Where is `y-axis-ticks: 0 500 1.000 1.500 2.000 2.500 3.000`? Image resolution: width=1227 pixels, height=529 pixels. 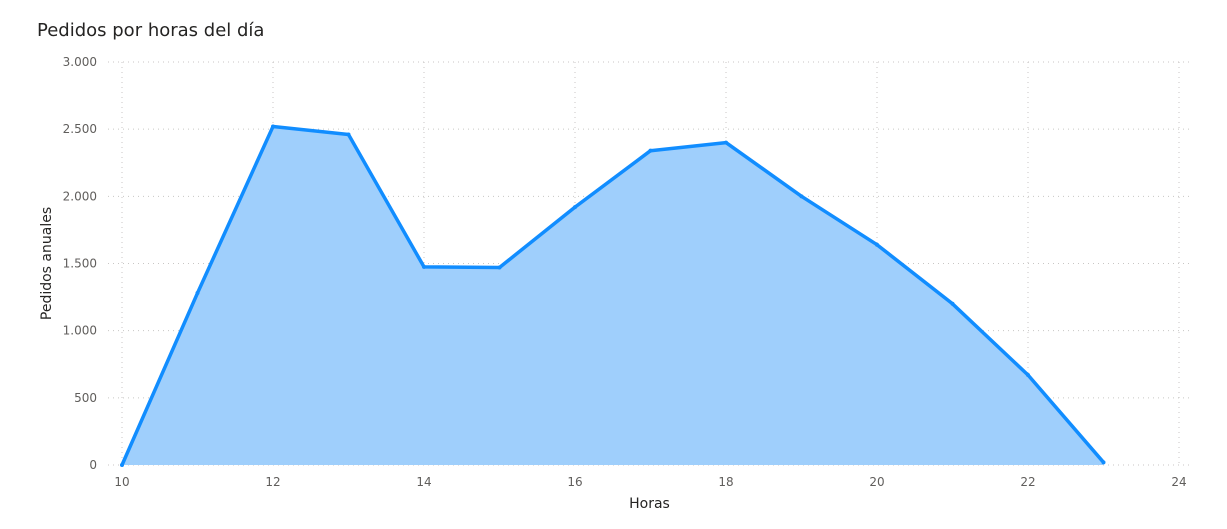 y-axis-ticks: 0 500 1.000 1.500 2.000 2.500 3.000 is located at coordinates (80, 263).